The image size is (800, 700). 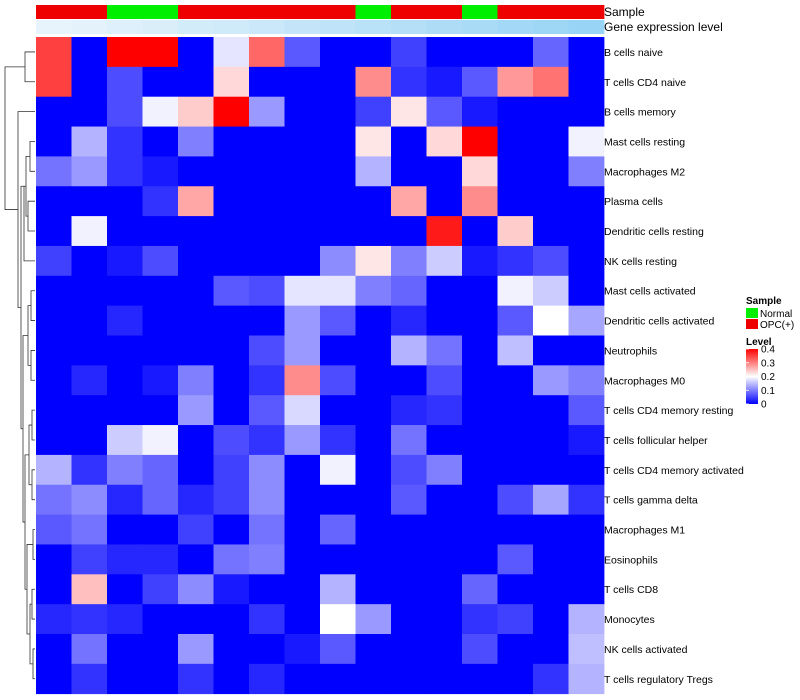 I want to click on row-label: B cells naive, so click(x=633, y=53).